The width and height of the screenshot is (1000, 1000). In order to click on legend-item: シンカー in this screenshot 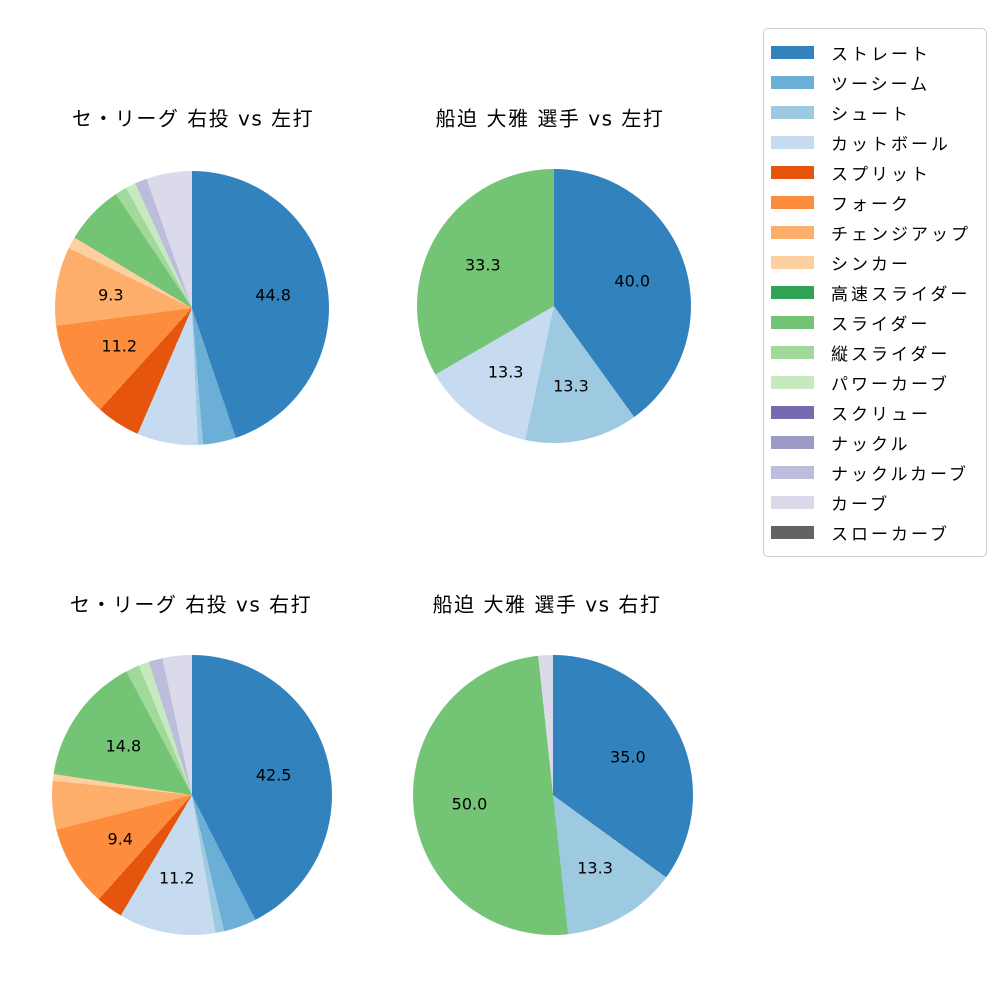, I will do `click(875, 262)`.